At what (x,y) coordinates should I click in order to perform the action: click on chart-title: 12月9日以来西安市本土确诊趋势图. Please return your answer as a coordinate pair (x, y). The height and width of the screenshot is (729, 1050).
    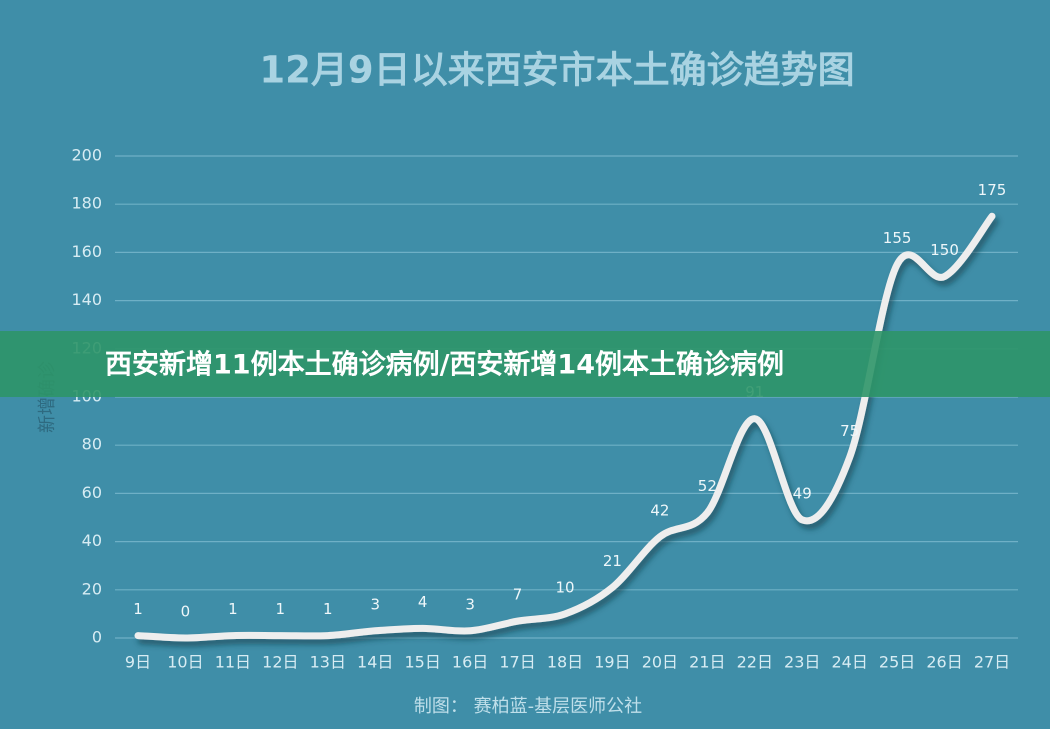
    Looking at the image, I should click on (556, 70).